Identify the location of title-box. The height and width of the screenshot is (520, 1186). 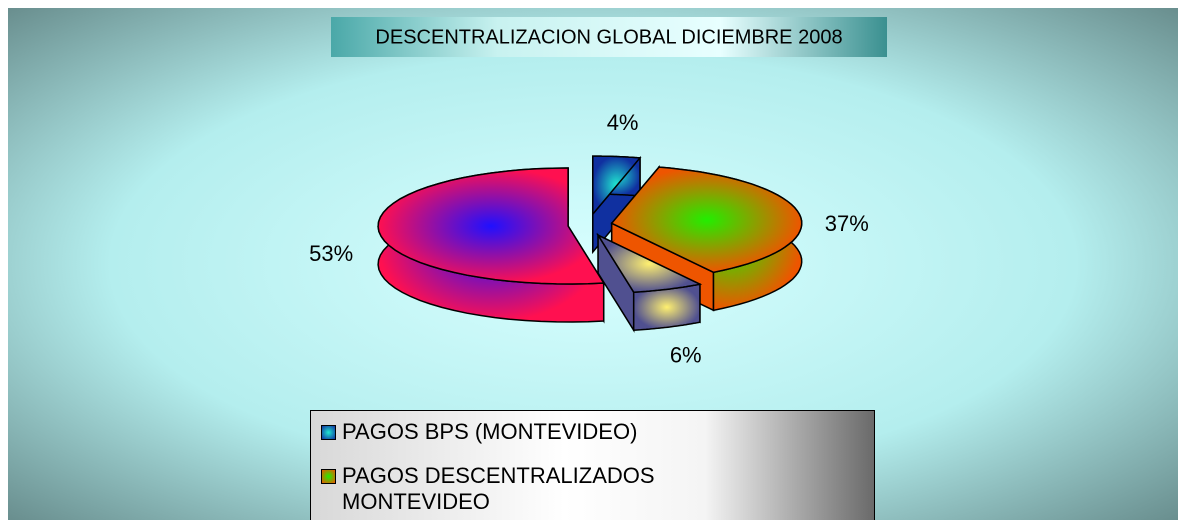
(609, 37).